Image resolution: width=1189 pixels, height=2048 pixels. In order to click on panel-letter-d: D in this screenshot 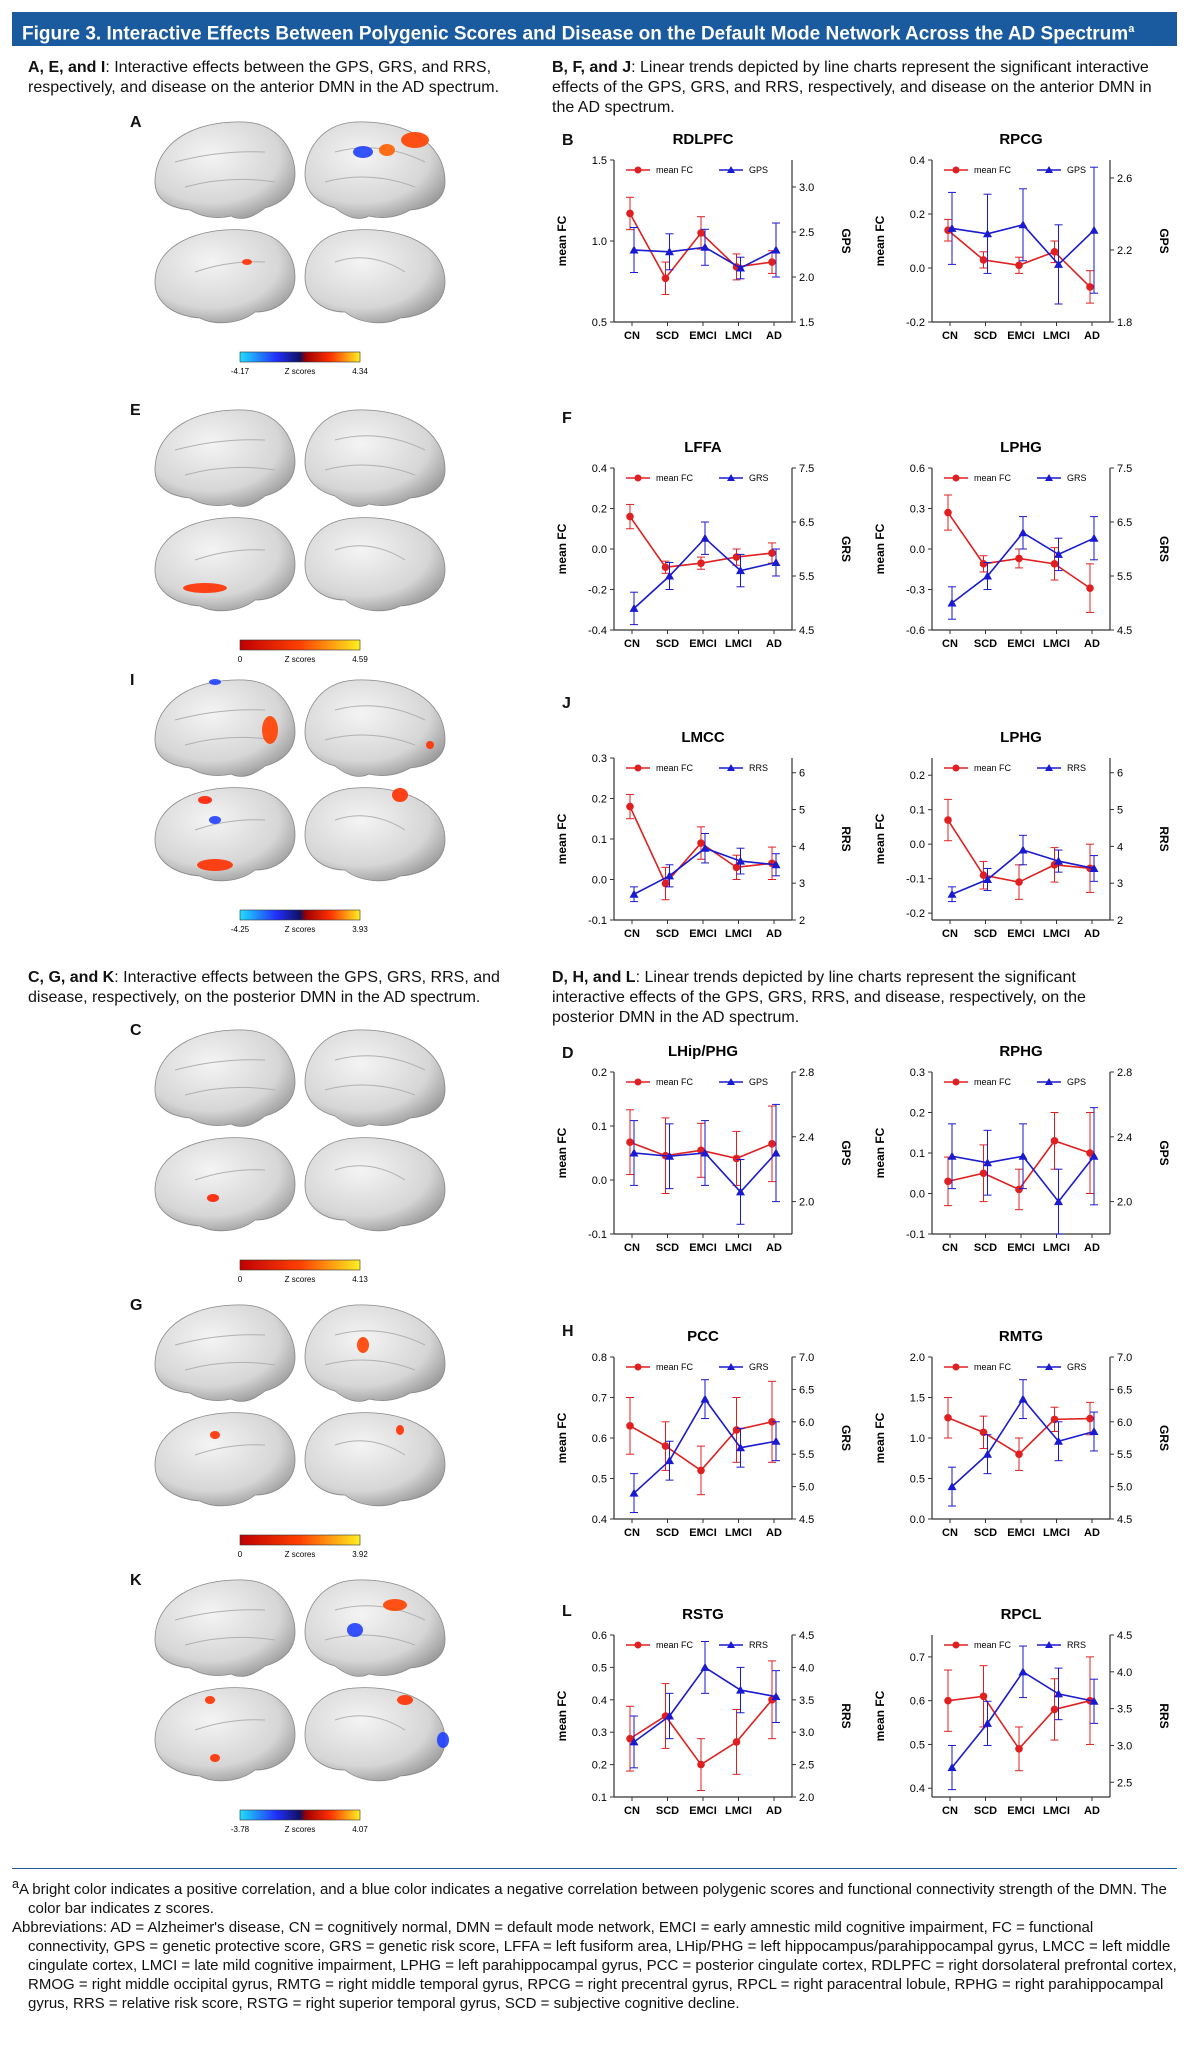, I will do `click(568, 1053)`.